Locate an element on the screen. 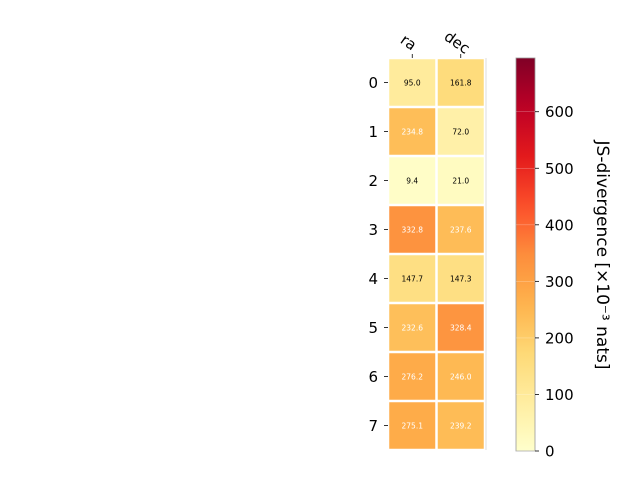 The width and height of the screenshot is (640, 480). colorbar: 0 100 200 300 400 500 600 is located at coordinates (544, 259).